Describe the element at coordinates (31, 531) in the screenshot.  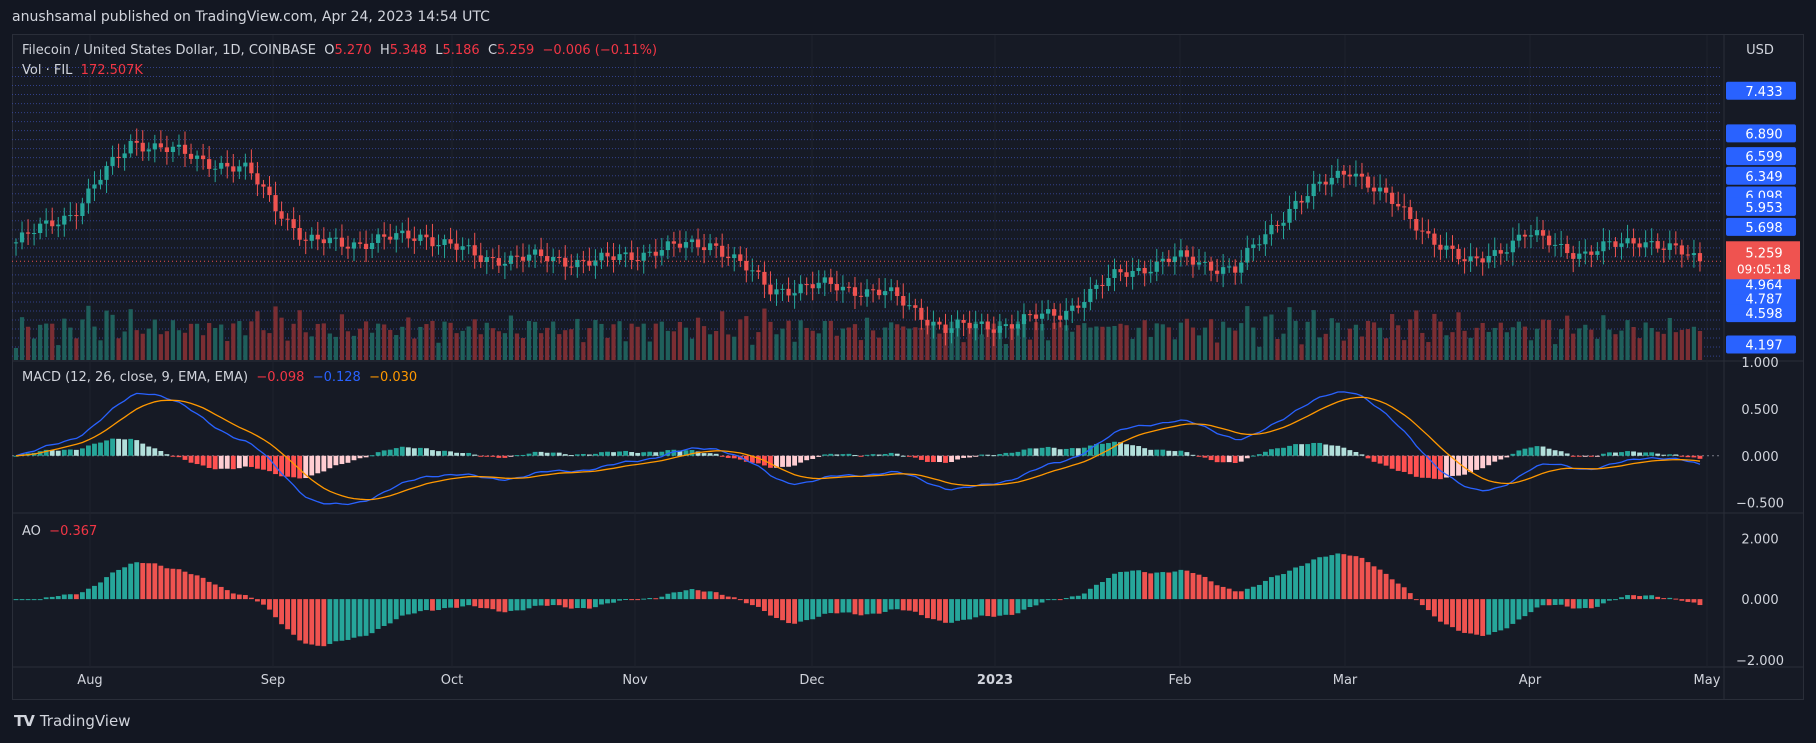
I see `ao-label: AO` at that location.